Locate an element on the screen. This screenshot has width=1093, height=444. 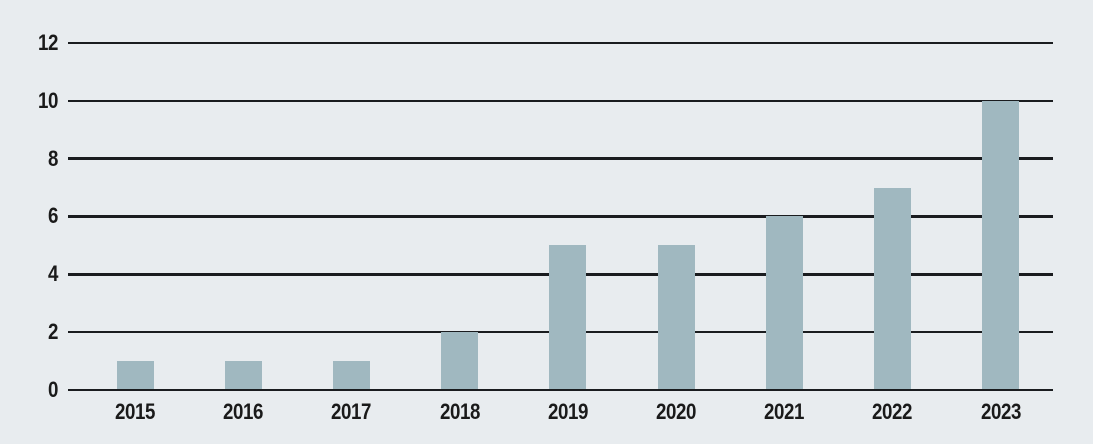
x-axis-label-2023: 2023 is located at coordinates (1000, 411).